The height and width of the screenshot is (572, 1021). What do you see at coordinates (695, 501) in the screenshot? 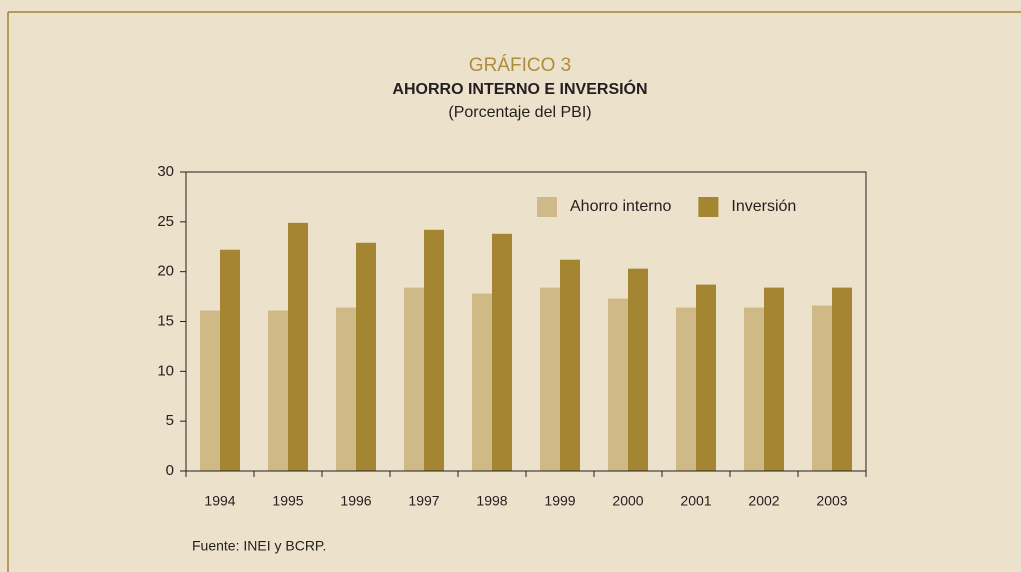
I see `x-tick-label: 2001` at bounding box center [695, 501].